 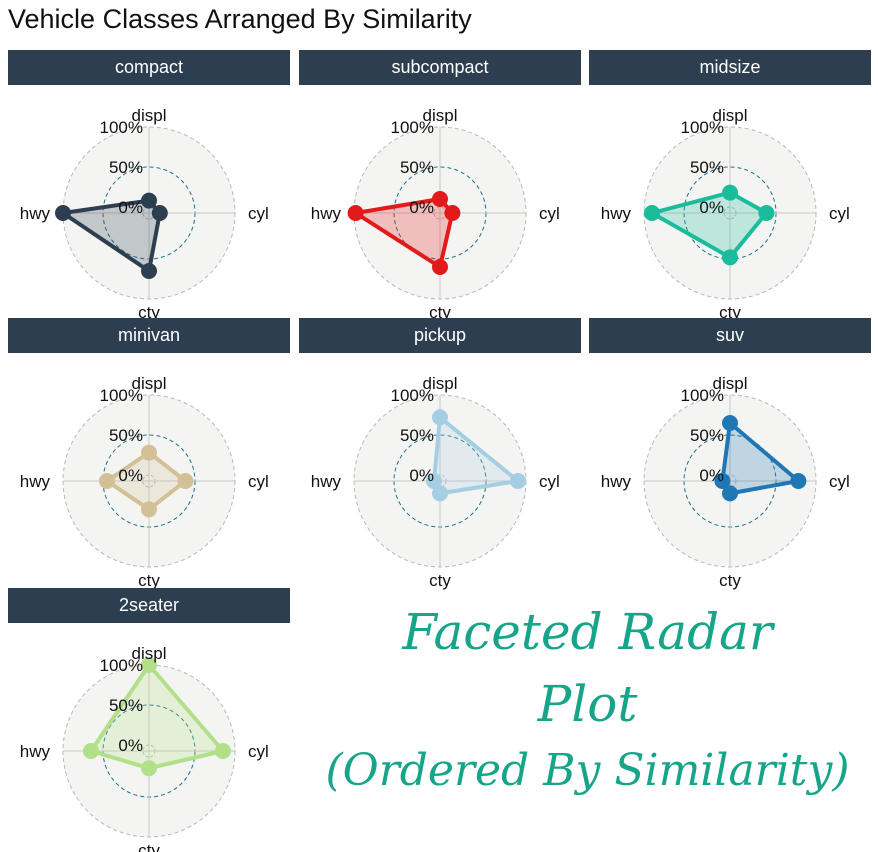 What do you see at coordinates (149, 605) in the screenshot?
I see `facet-strip-label: 2seater` at bounding box center [149, 605].